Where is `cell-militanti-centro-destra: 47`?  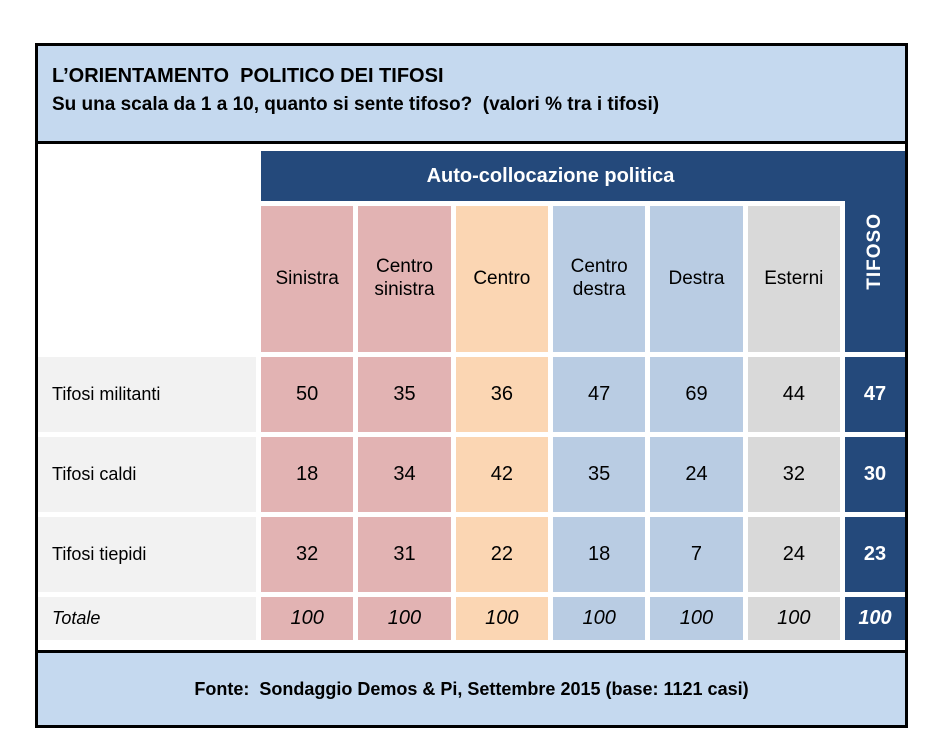
cell-militanti-centro-destra: 47 is located at coordinates (599, 394).